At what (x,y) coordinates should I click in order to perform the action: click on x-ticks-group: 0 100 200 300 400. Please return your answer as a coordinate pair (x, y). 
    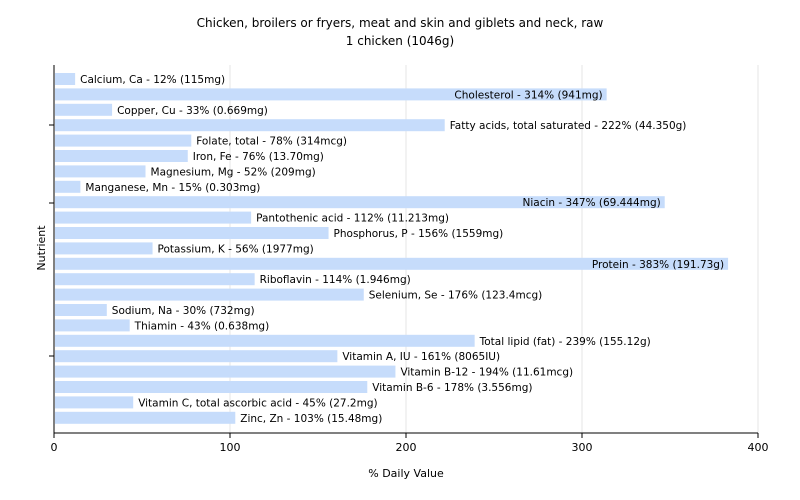
    Looking at the image, I should click on (410, 443).